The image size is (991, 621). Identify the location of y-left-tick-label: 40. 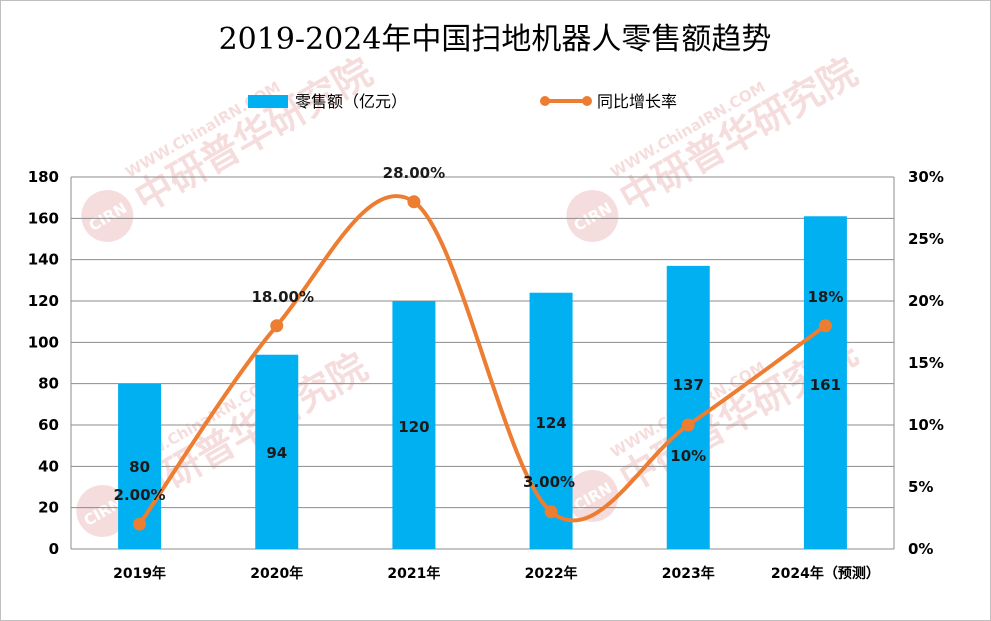
(48, 466).